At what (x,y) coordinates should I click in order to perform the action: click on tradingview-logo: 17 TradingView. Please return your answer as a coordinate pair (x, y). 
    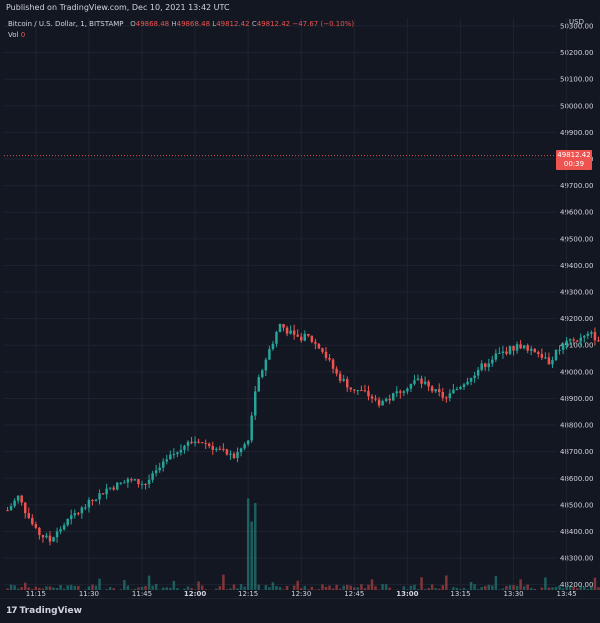
    Looking at the image, I should click on (44, 611).